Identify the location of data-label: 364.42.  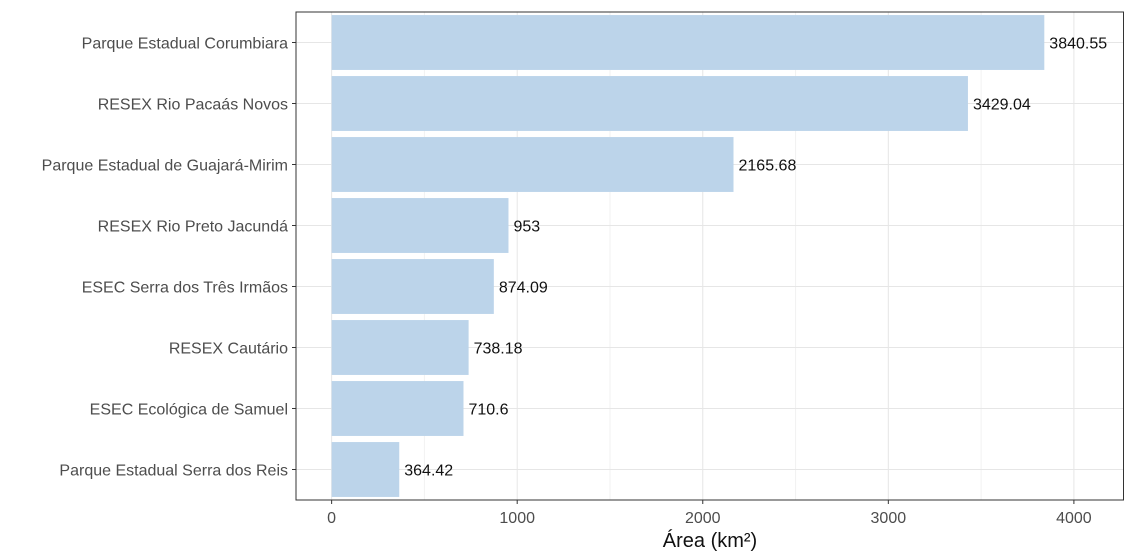
(428, 471).